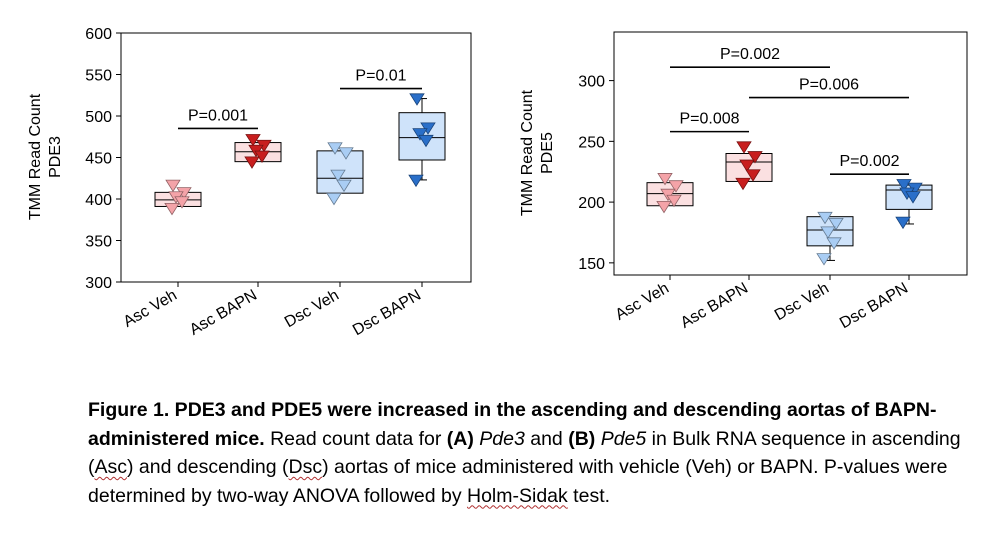 The image size is (995, 548). Describe the element at coordinates (98, 76) in the screenshot. I see `y-tick-label: 550` at that location.